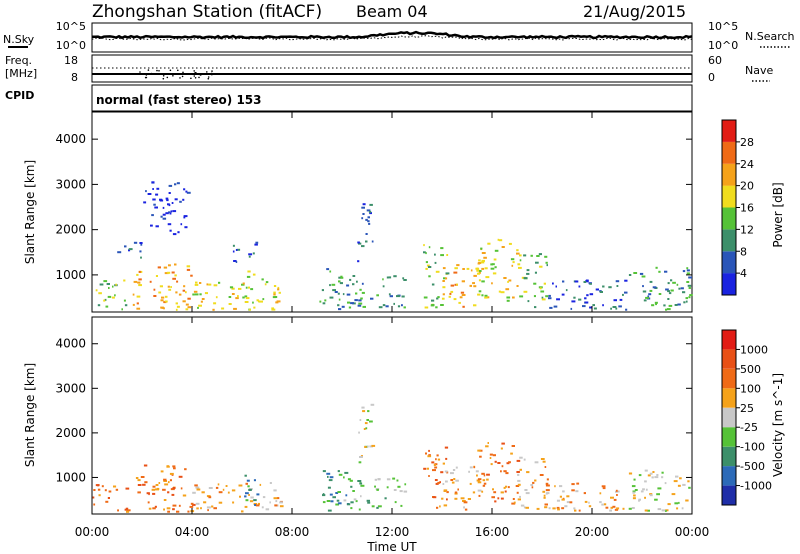 Image resolution: width=800 pixels, height=554 pixels. What do you see at coordinates (207, 12) in the screenshot?
I see `station-title: Zhongshan Station (fitACF)` at bounding box center [207, 12].